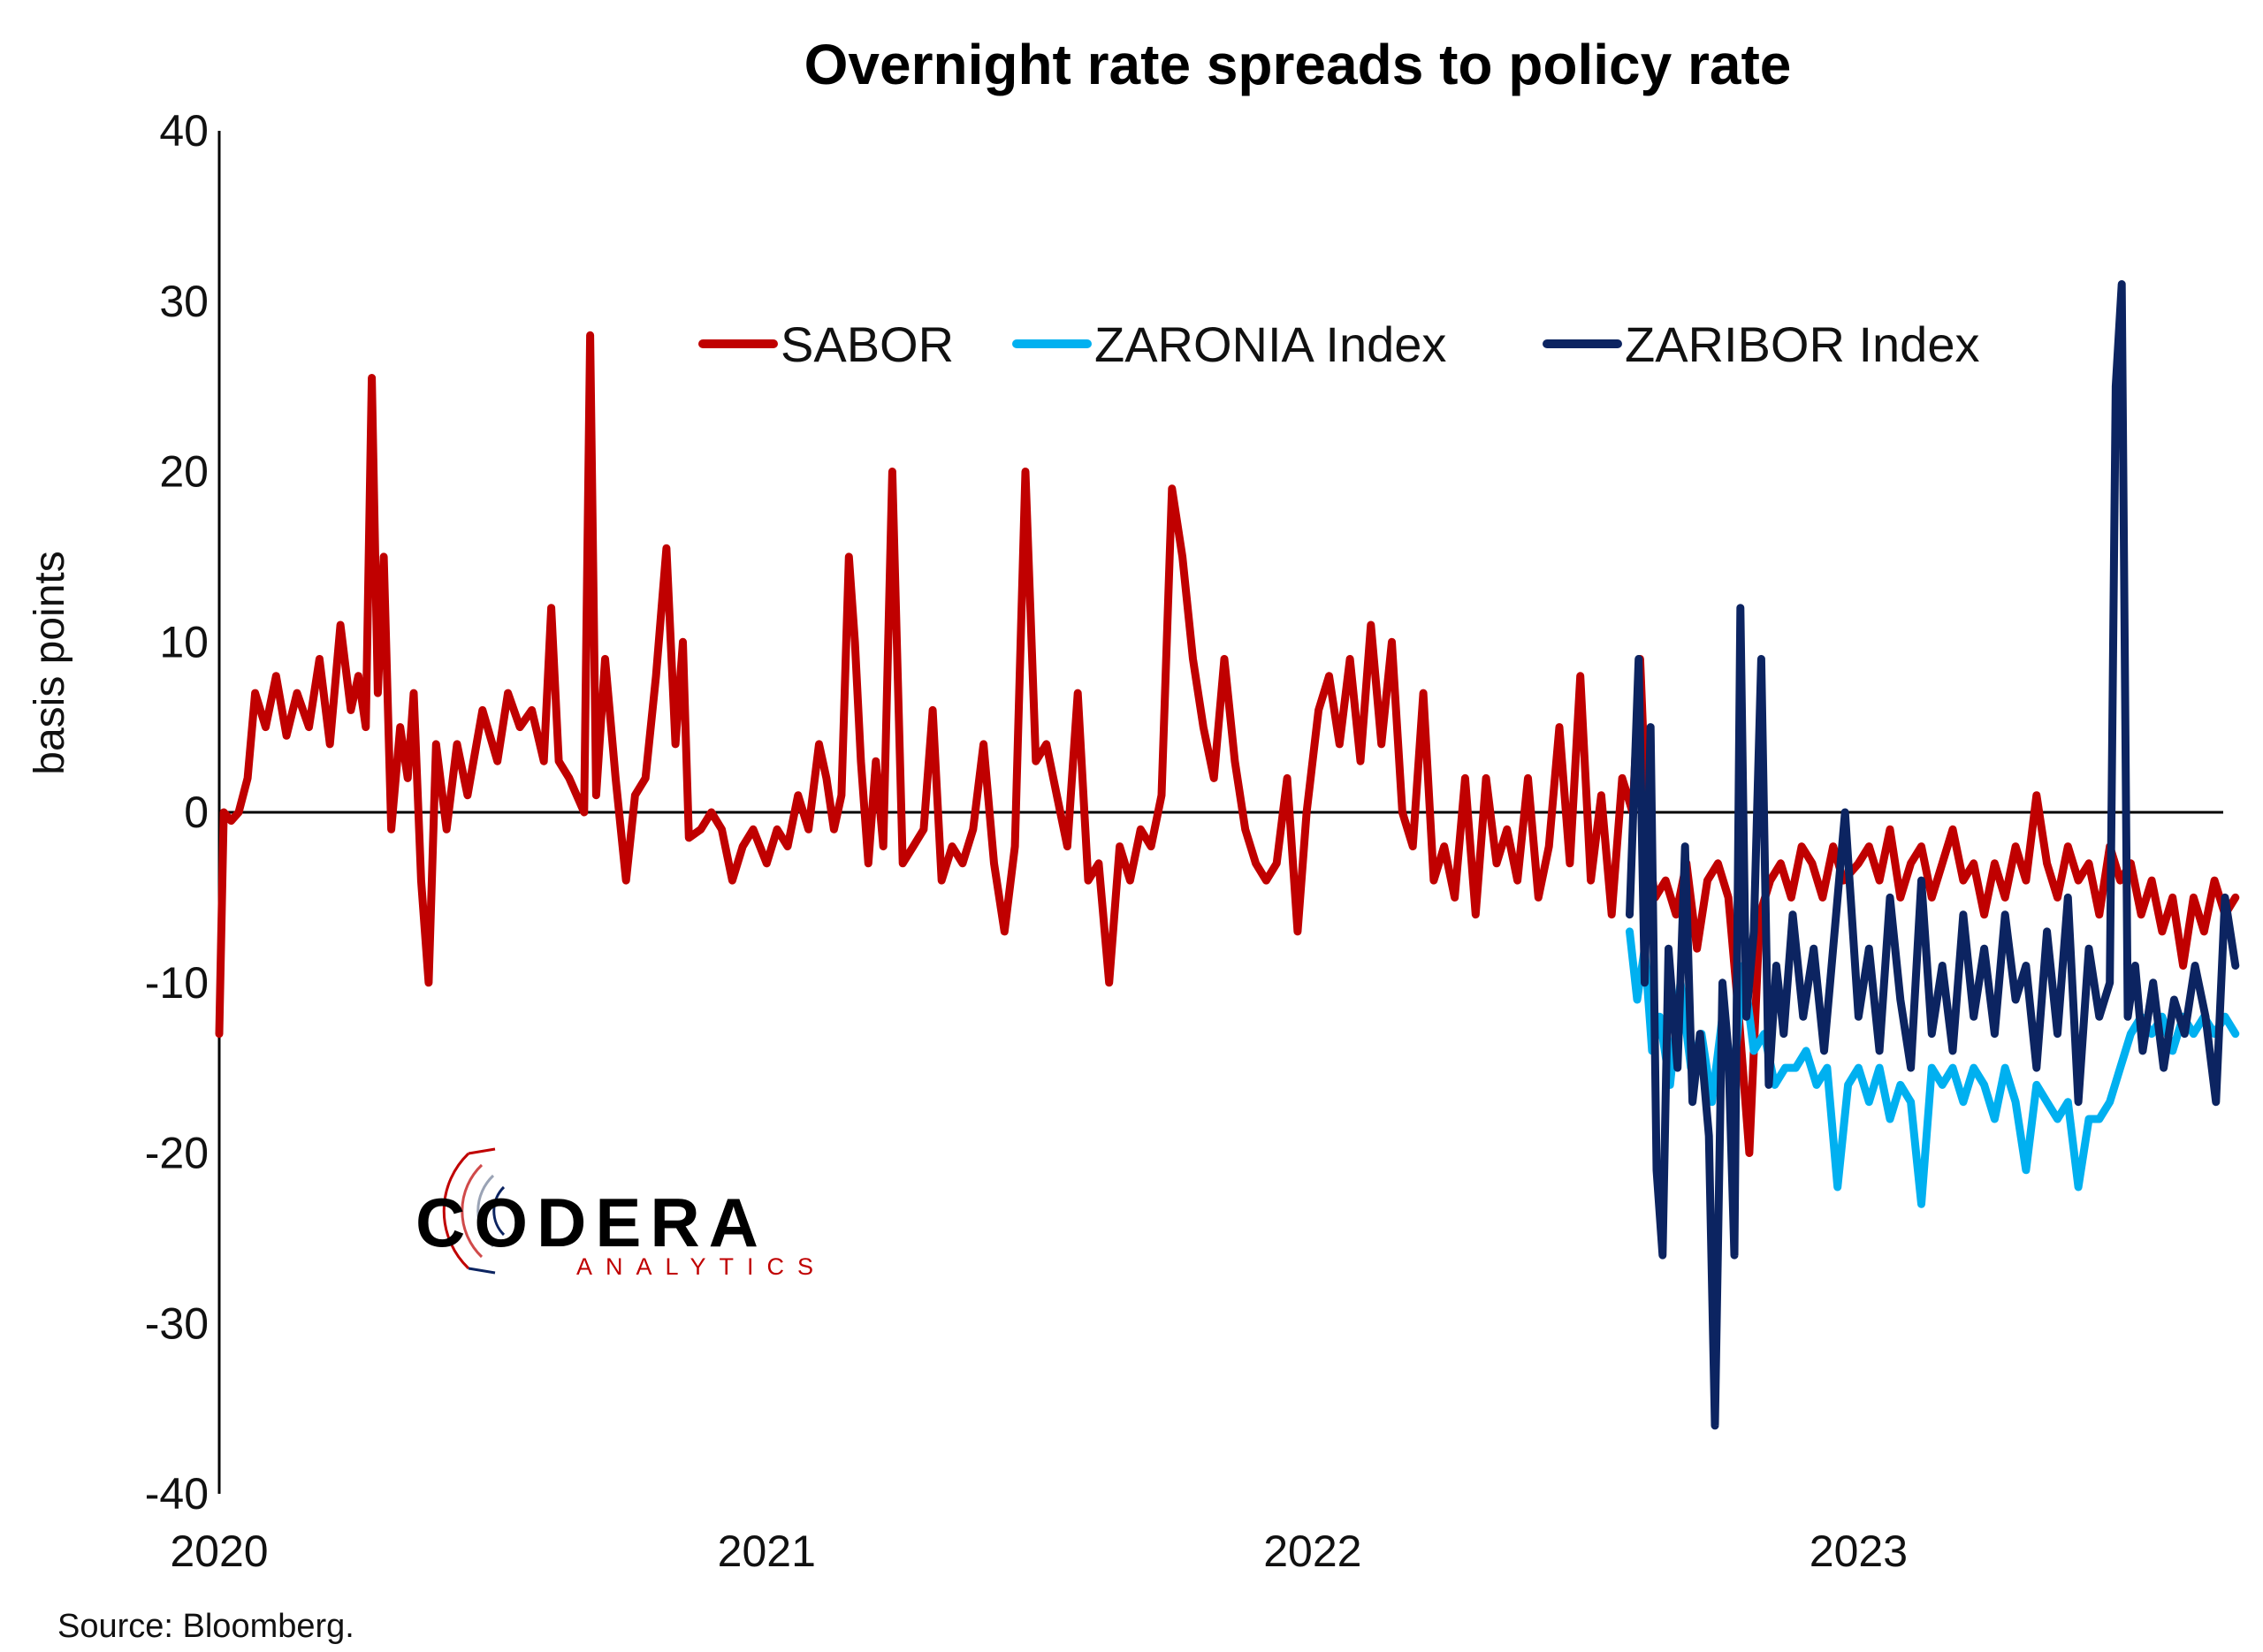  Describe the element at coordinates (219, 1551) in the screenshot. I see `x-tick-label: 2020` at that location.